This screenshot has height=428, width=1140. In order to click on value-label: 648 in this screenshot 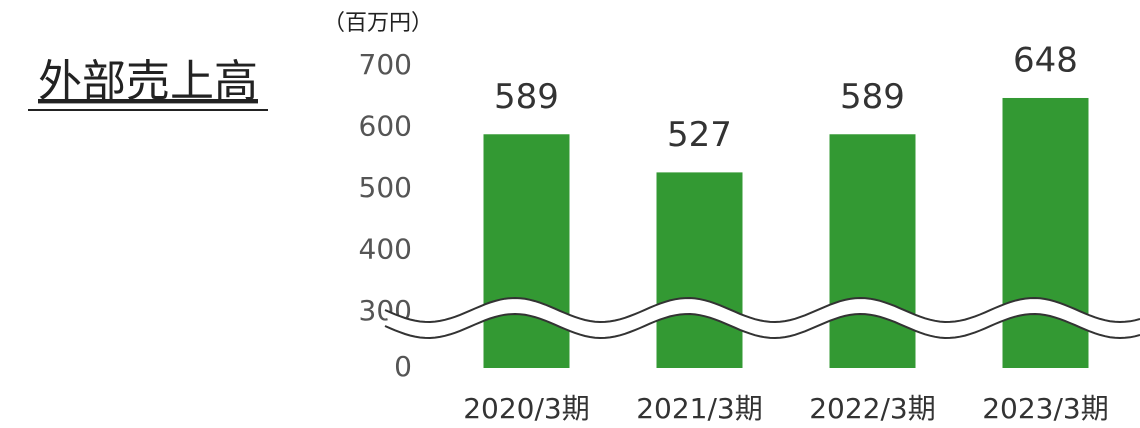, I will do `click(1045, 60)`.